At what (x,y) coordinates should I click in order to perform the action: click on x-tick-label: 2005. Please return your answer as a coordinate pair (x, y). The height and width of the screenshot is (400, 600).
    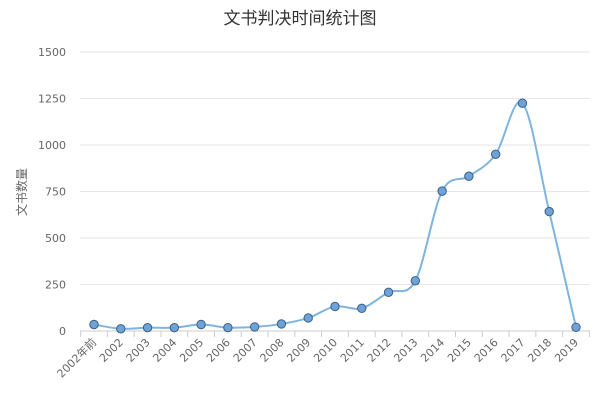
    Looking at the image, I should click on (191, 350).